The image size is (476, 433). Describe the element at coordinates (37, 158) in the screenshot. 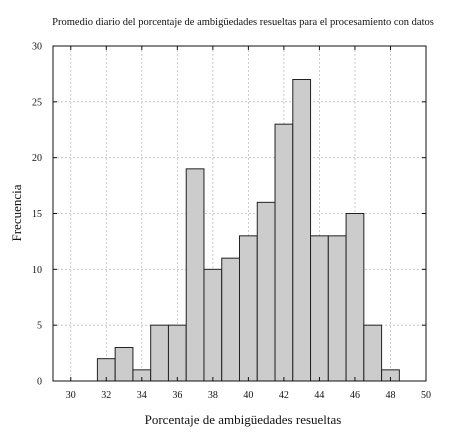

I see `y-tick-label: 20` at that location.